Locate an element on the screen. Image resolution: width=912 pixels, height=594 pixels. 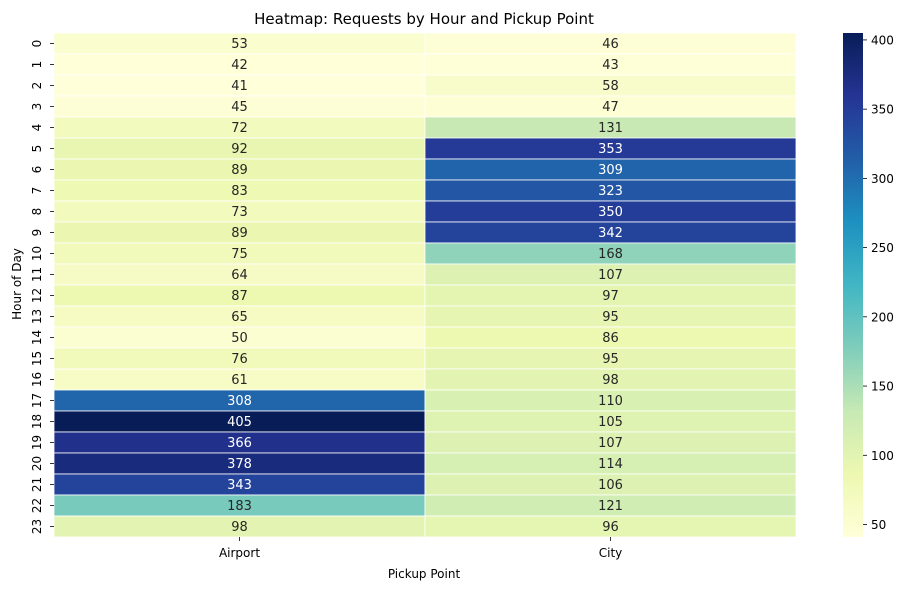
x-axis-label: Pickup Point is located at coordinates (424, 574).